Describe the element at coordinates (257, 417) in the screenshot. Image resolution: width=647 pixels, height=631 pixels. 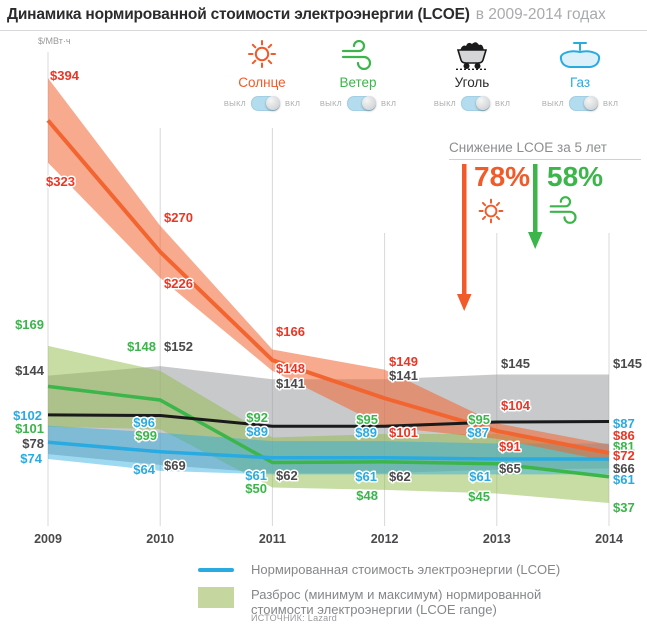
I see `wind-2011-max-label: $92` at that location.